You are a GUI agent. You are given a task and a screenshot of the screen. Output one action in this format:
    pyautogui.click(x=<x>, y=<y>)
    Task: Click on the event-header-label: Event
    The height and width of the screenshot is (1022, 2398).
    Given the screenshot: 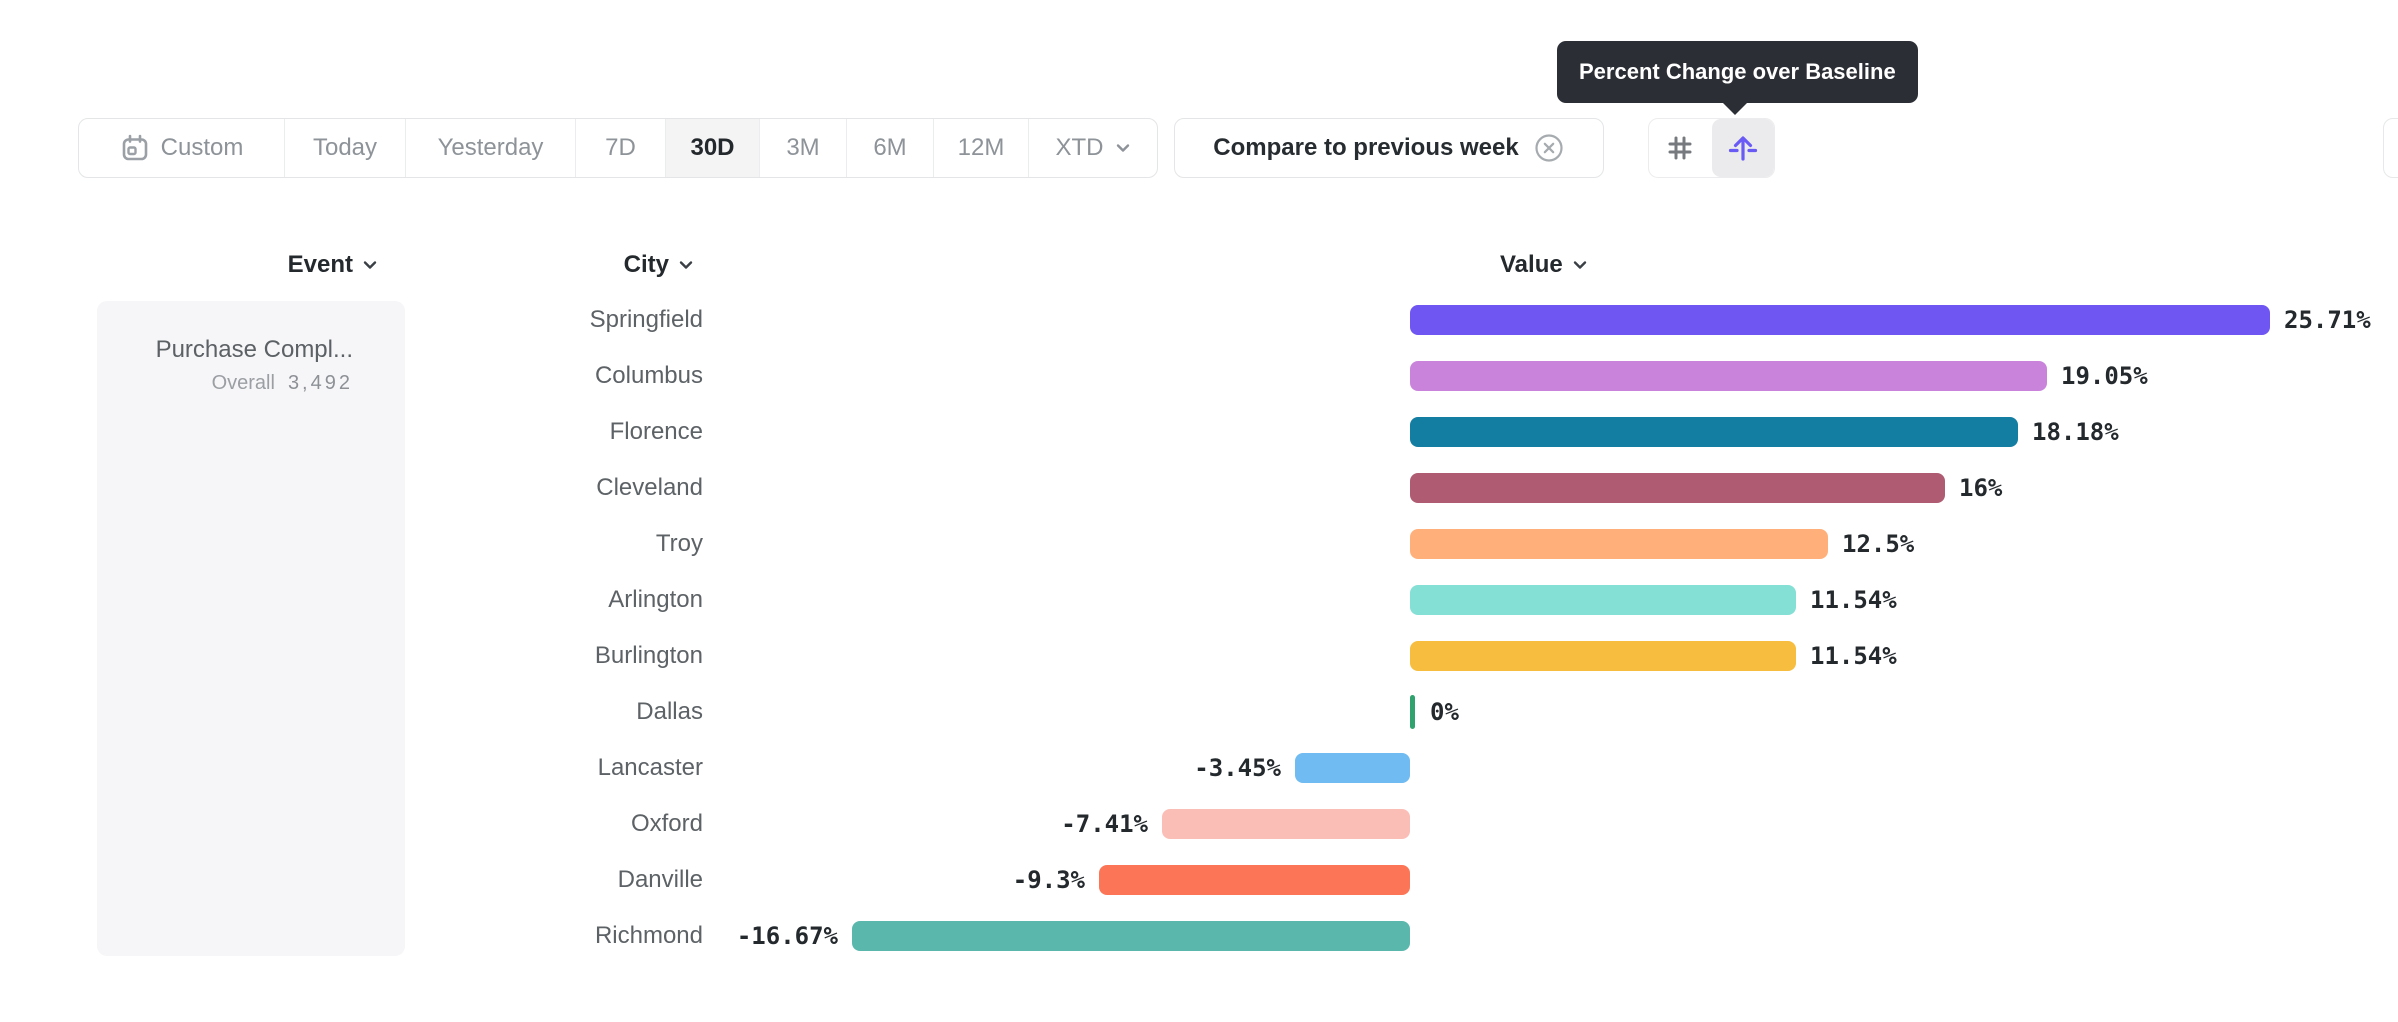 What is the action you would take?
    pyautogui.click(x=320, y=264)
    